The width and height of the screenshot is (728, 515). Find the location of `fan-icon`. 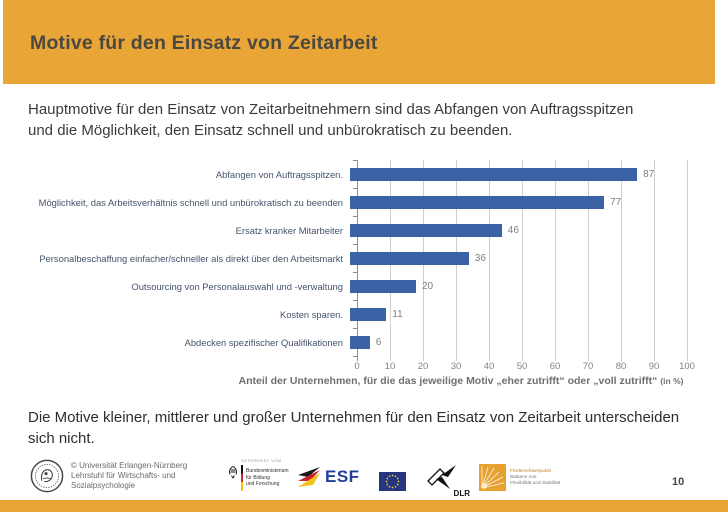

fan-icon is located at coordinates (492, 477).